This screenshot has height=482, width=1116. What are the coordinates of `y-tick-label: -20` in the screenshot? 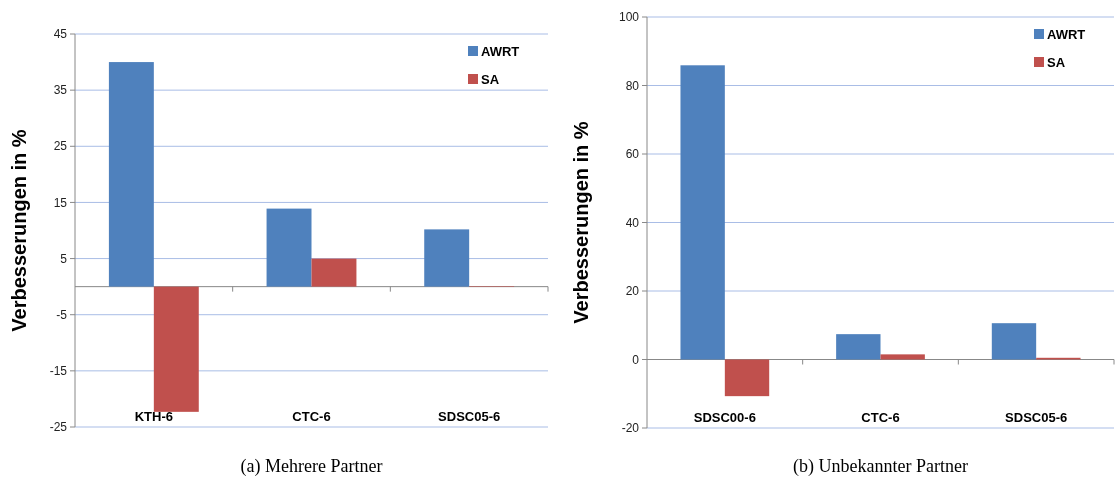 It's located at (630, 428).